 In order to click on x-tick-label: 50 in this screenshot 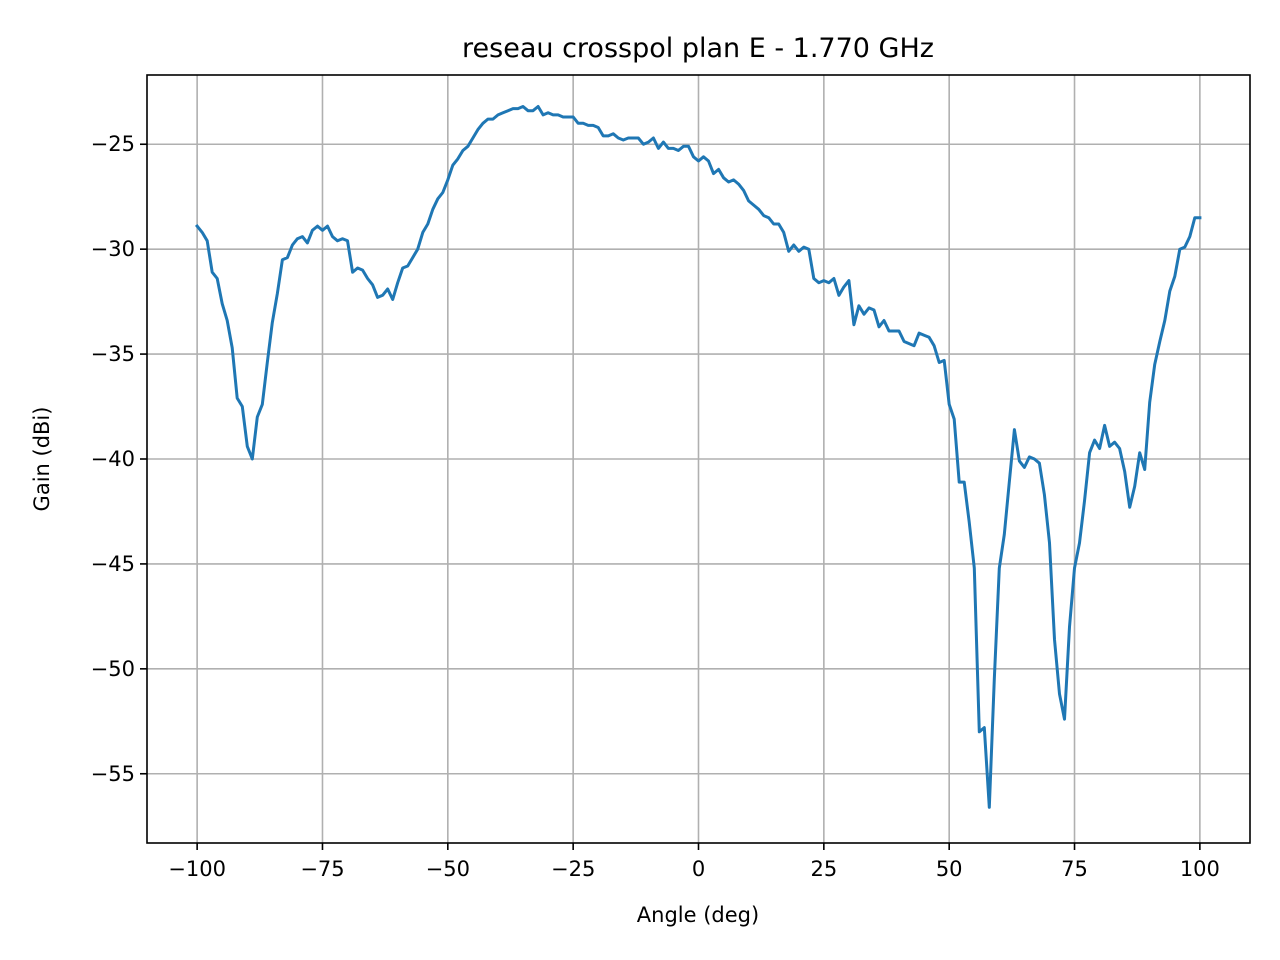, I will do `click(949, 869)`.